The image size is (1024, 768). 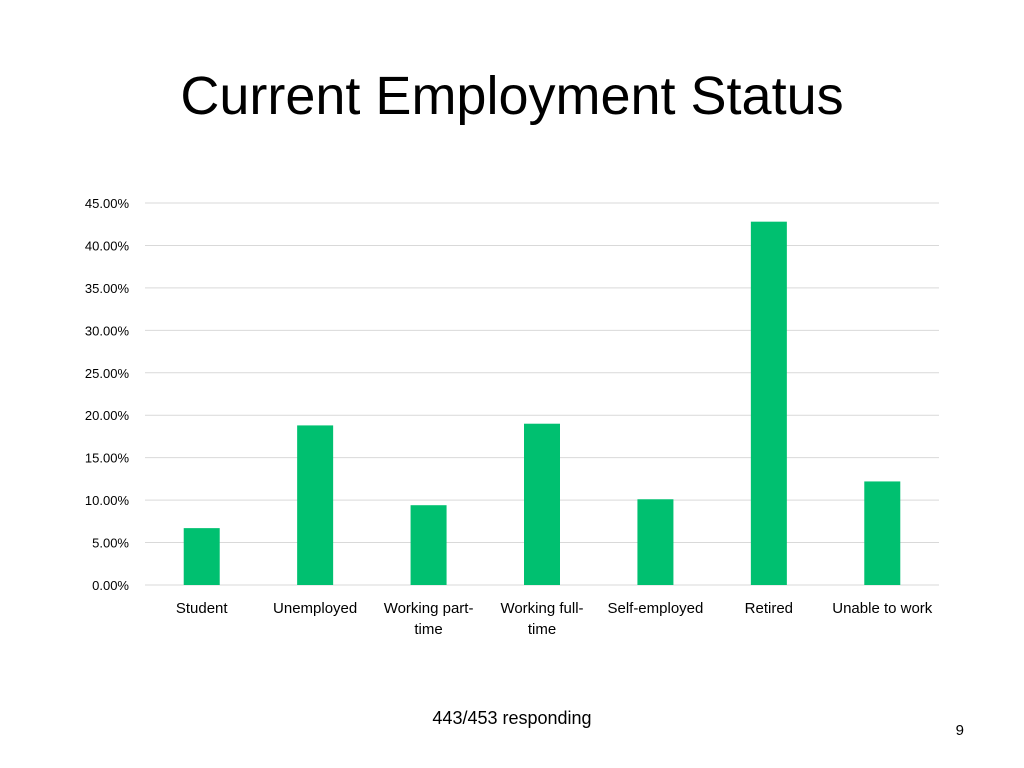 I want to click on y-tick-label: 25.00%, so click(x=107, y=373).